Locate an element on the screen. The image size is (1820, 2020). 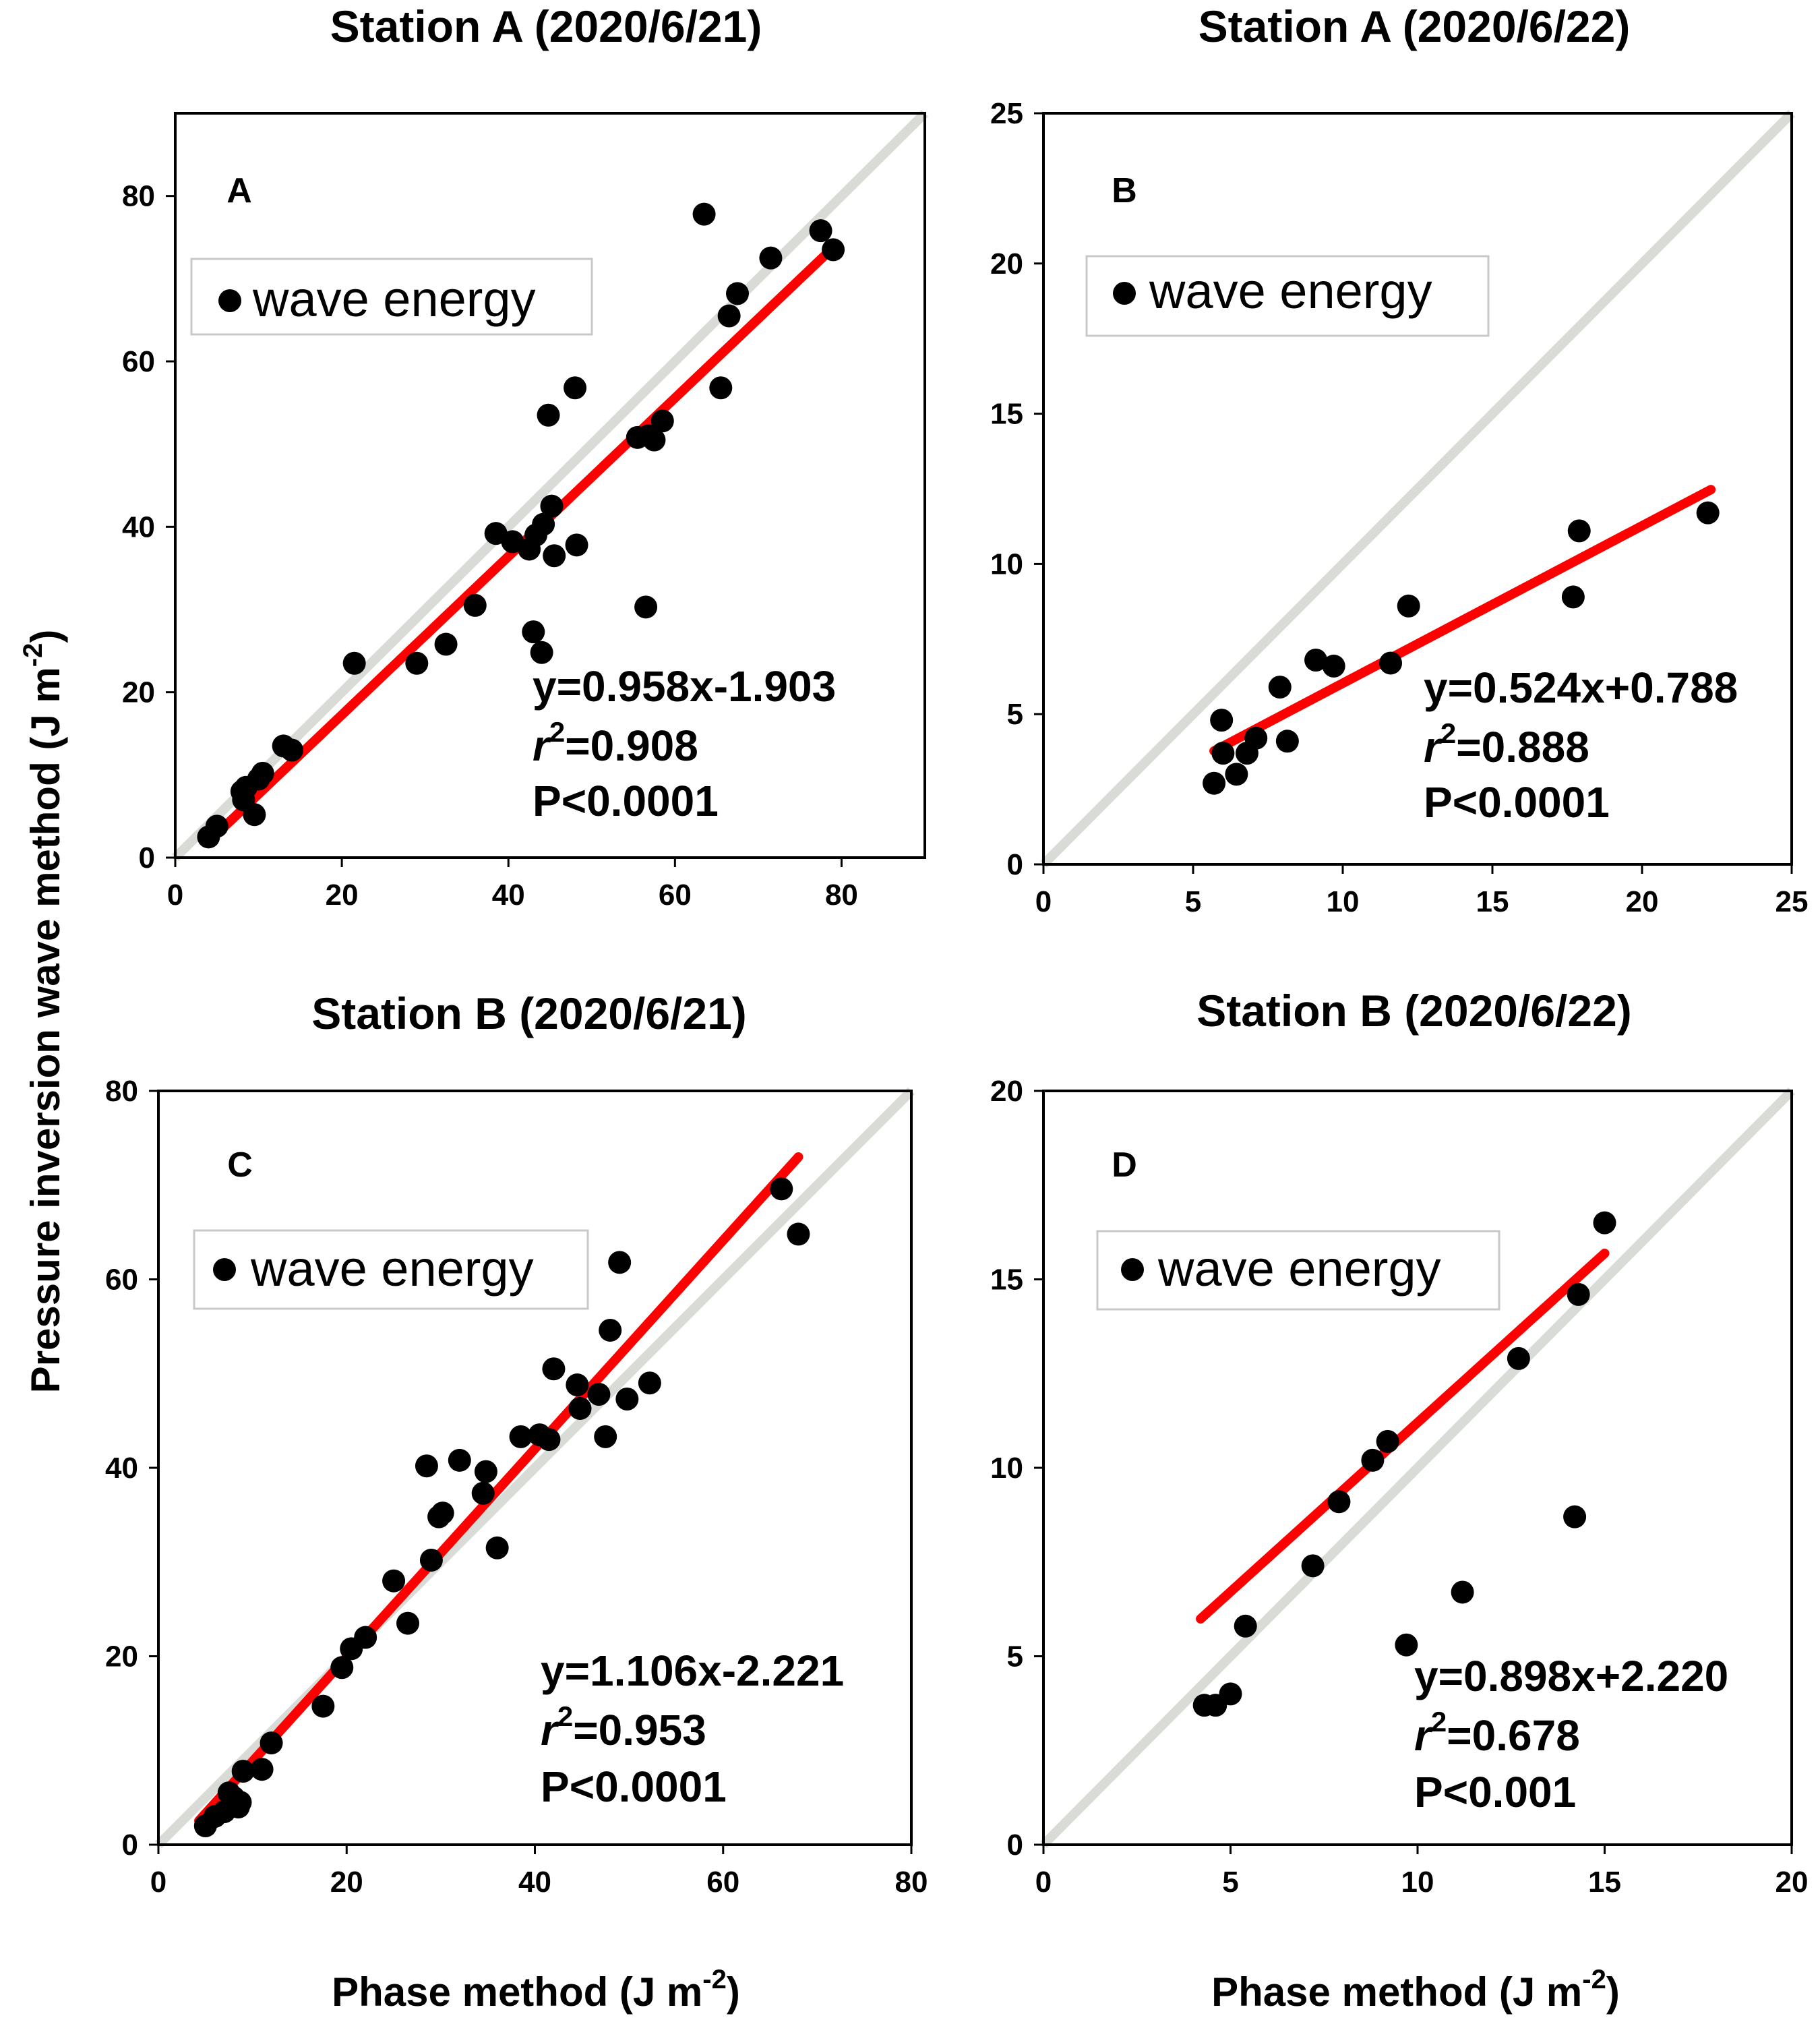
panel-a-r-exponent: 2 is located at coordinates (557, 732).